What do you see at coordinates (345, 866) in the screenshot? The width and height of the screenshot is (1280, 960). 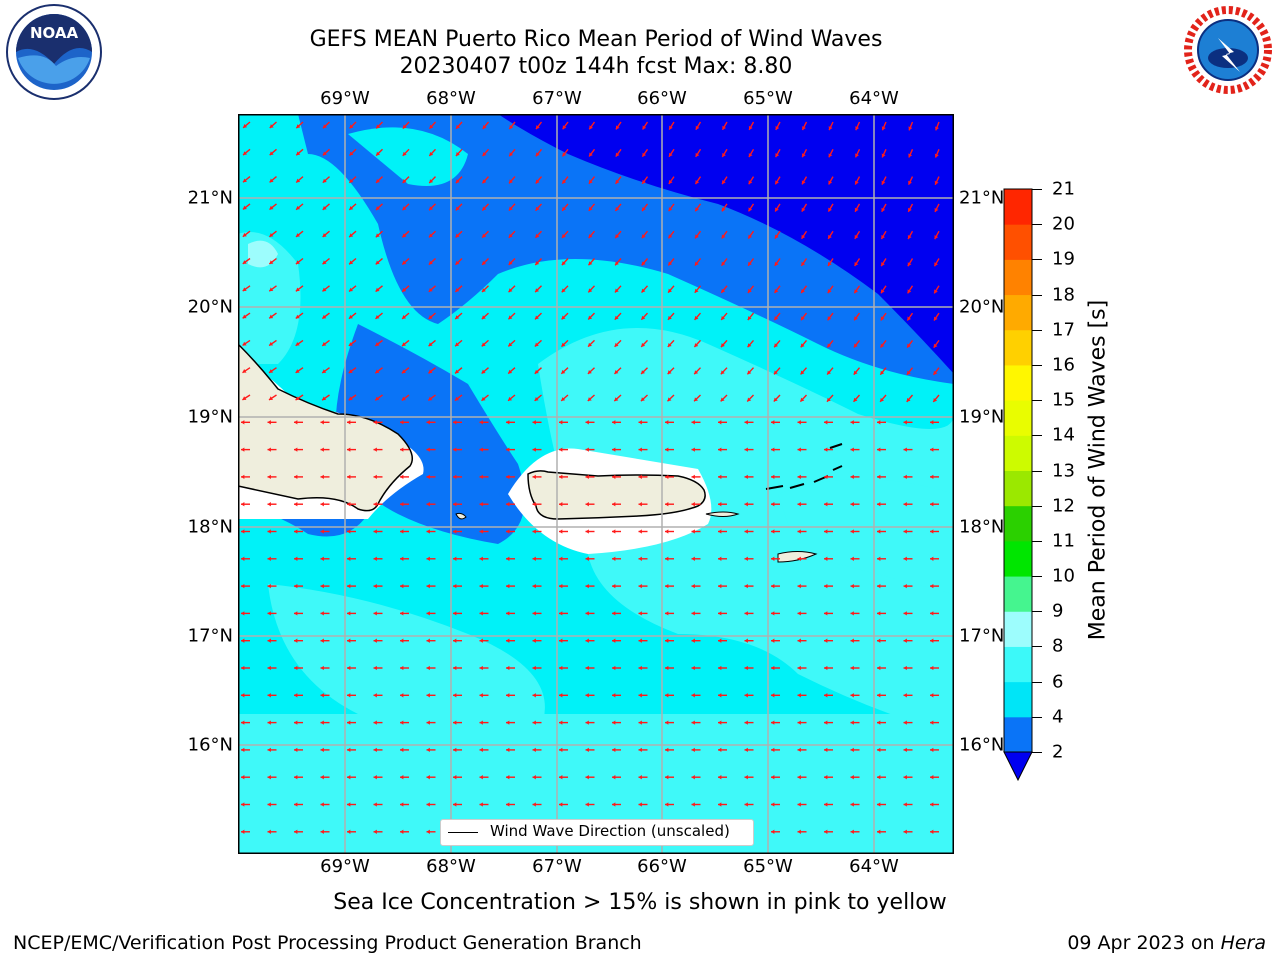 I see `lon-tick-bottom: 69°W` at bounding box center [345, 866].